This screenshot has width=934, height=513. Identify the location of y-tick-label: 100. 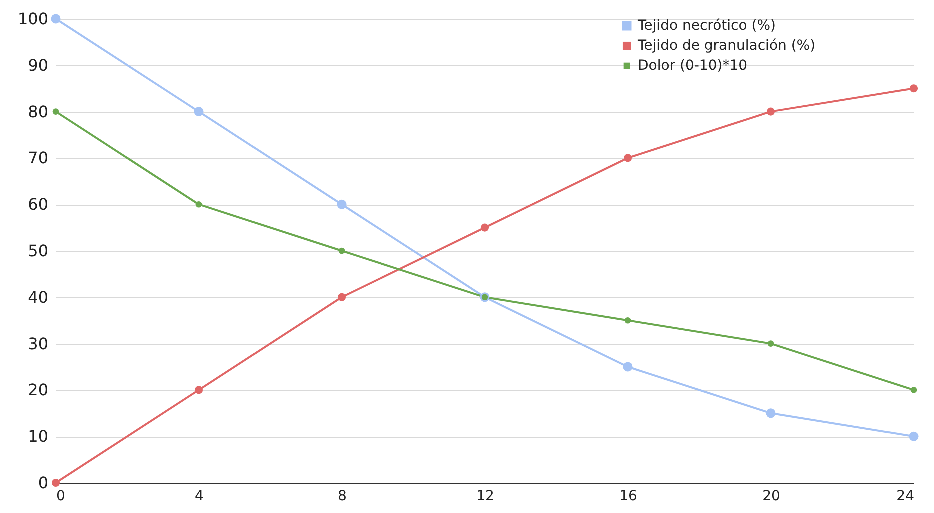
(33, 19).